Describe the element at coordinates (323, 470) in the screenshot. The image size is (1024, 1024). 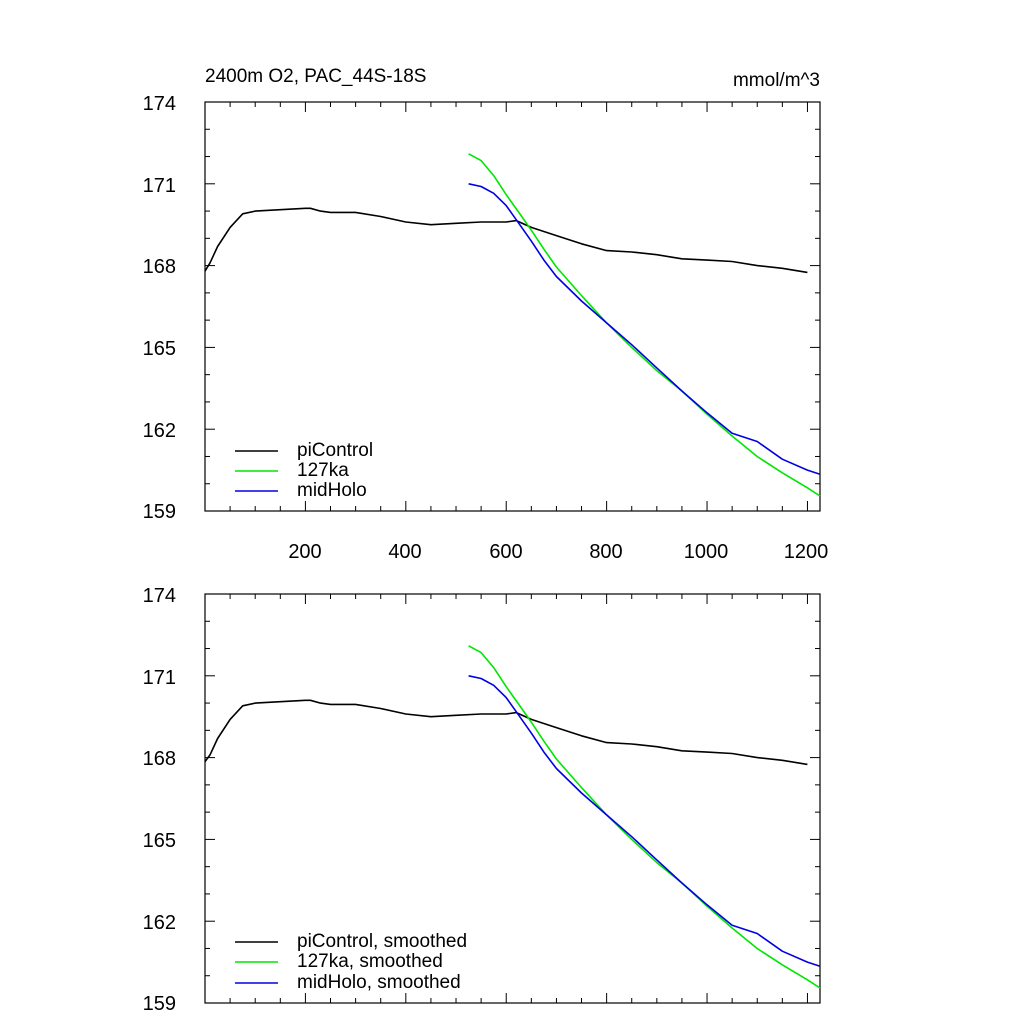
I see `legend-label: 127ka` at that location.